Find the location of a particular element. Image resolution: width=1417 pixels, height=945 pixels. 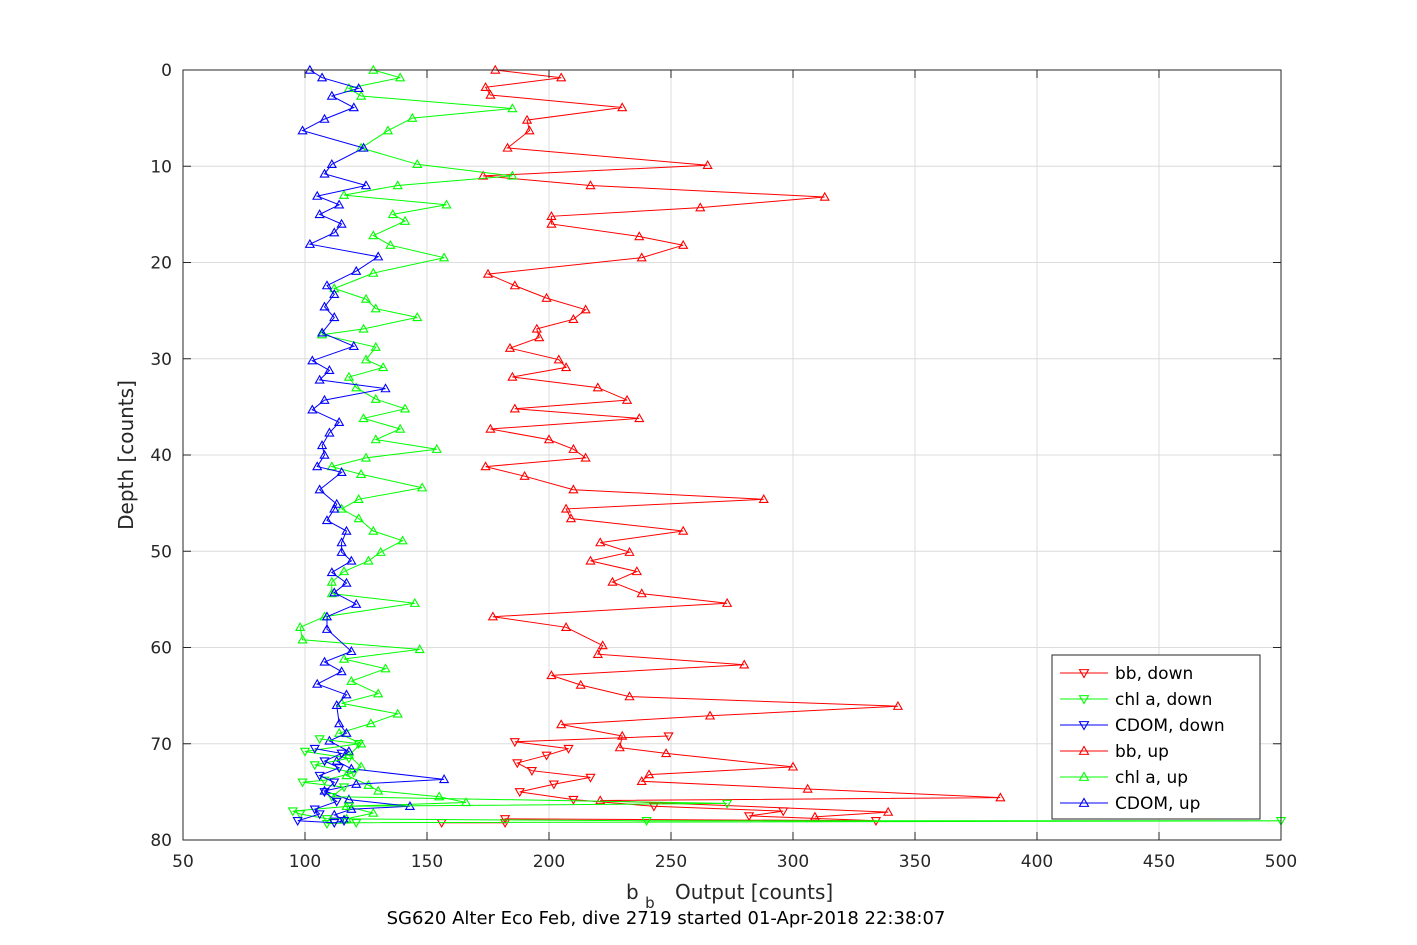

x-tick-label: 500 is located at coordinates (1281, 862).